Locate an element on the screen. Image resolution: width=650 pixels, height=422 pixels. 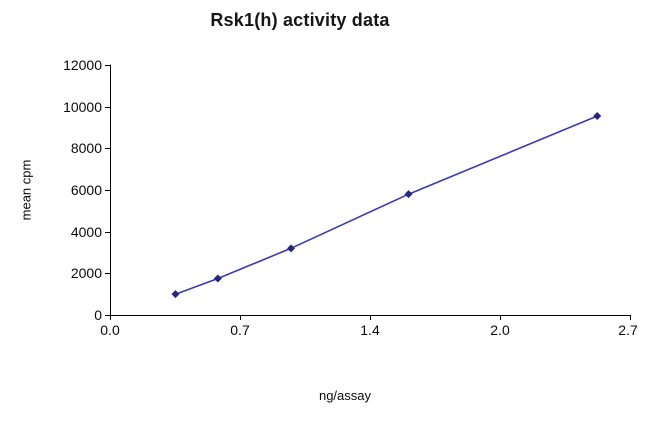
x-tick-label: 0.0 is located at coordinates (110, 330).